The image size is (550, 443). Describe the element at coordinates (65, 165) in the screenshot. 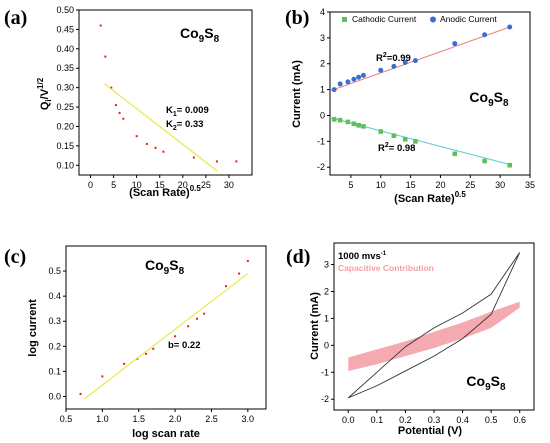

I see `y-tick-label: 0.10` at that location.